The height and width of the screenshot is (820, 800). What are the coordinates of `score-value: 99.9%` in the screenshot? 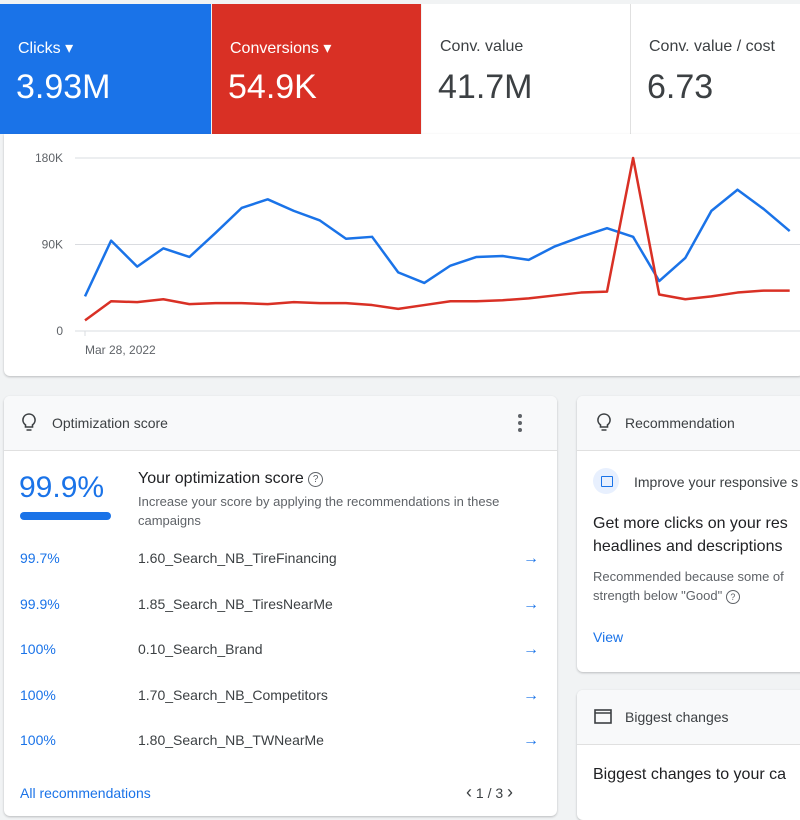 It's located at (62, 487).